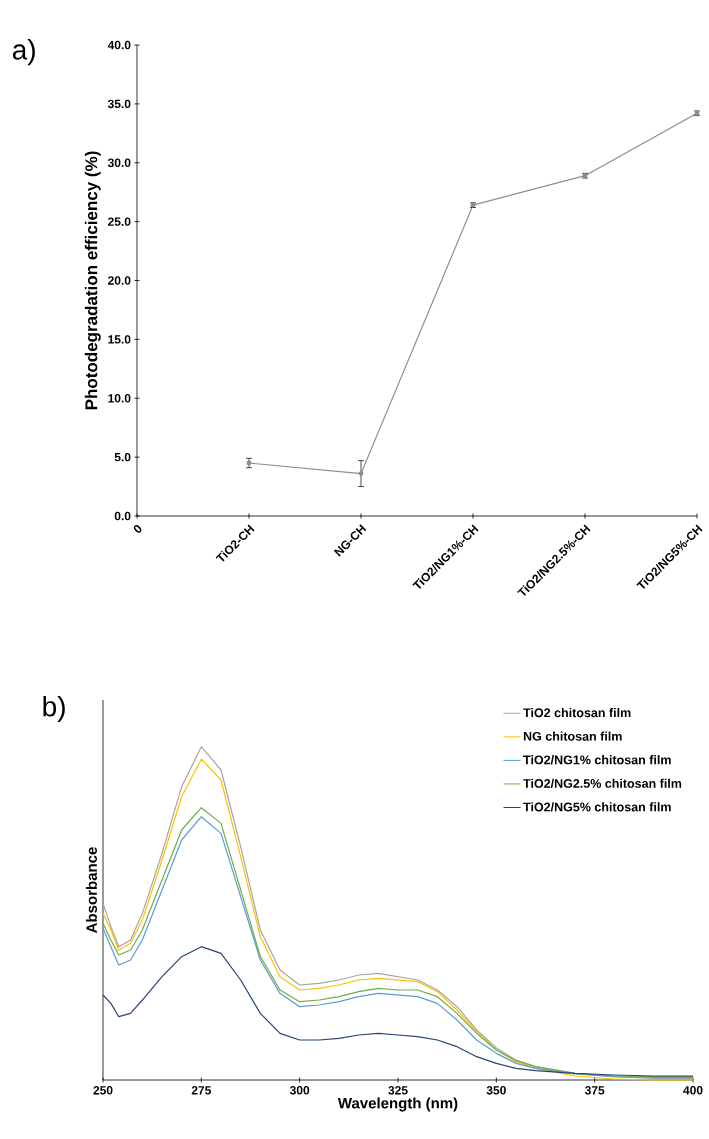 This screenshot has width=709, height=1139. Describe the element at coordinates (119, 163) in the screenshot. I see `y-tick-label: 30.0` at that location.